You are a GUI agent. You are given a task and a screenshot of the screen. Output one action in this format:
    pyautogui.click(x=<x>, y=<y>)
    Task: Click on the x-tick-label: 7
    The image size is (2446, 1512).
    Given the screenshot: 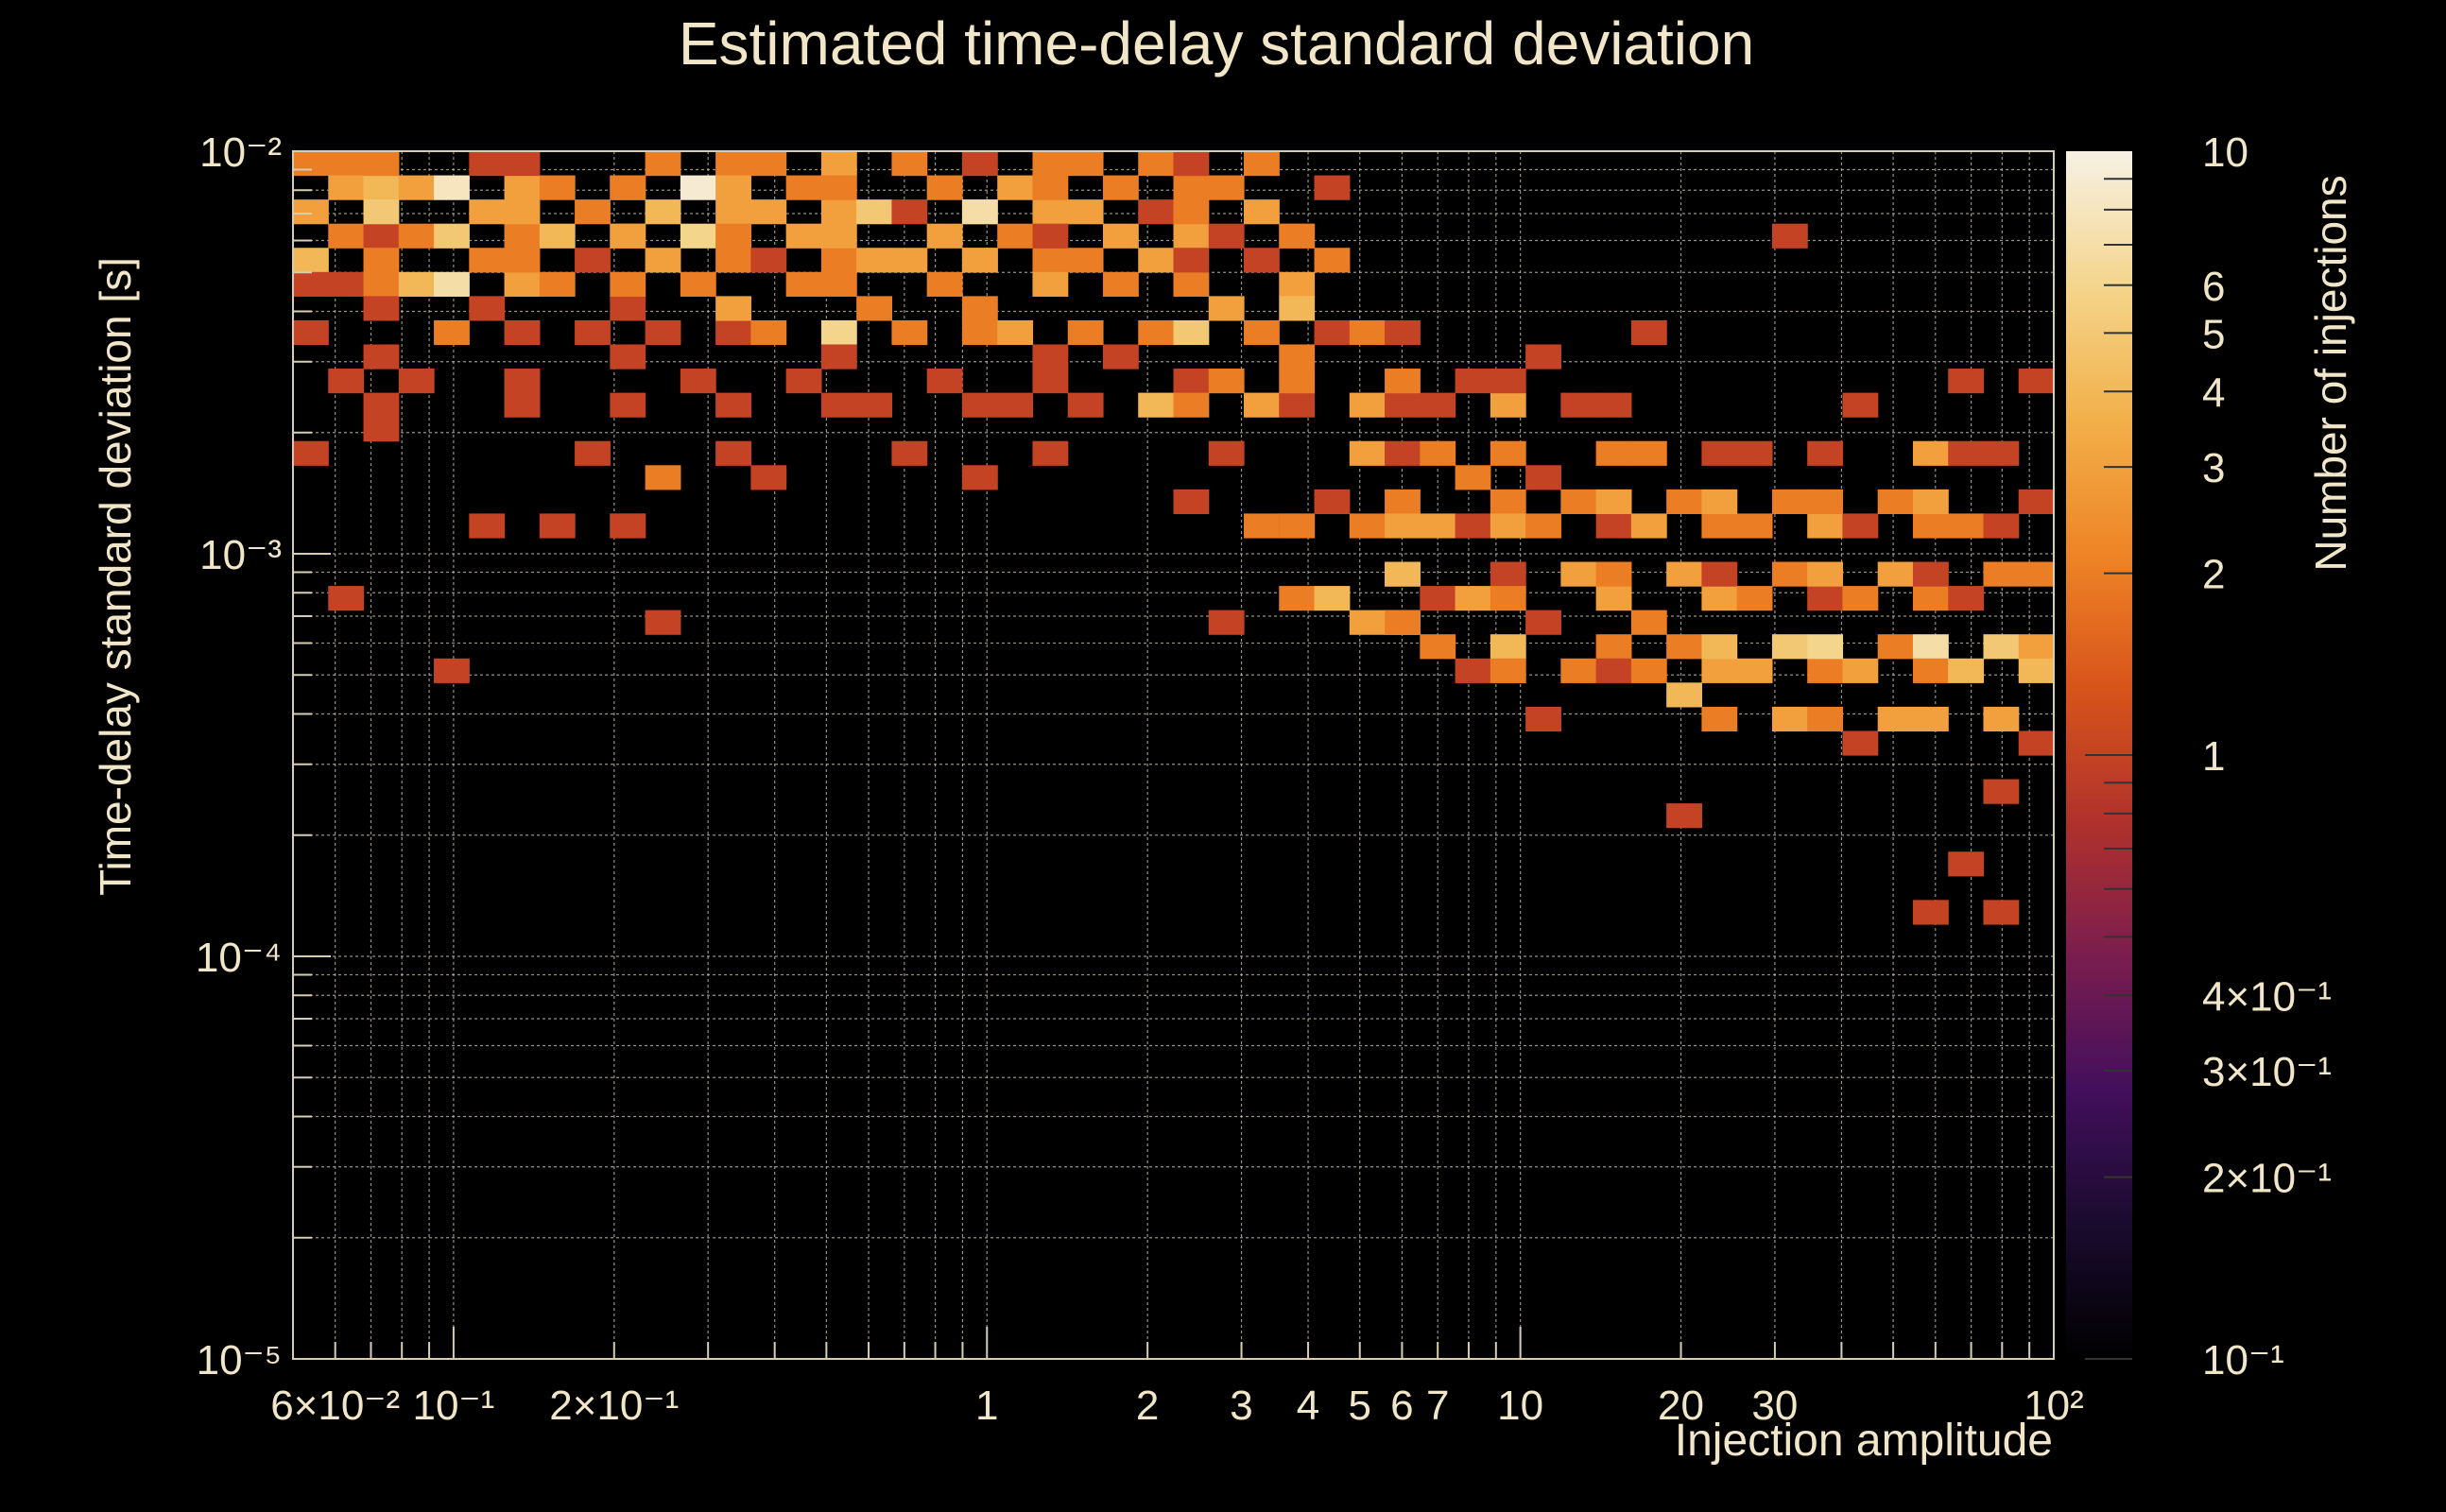 What is the action you would take?
    pyautogui.click(x=1437, y=1406)
    